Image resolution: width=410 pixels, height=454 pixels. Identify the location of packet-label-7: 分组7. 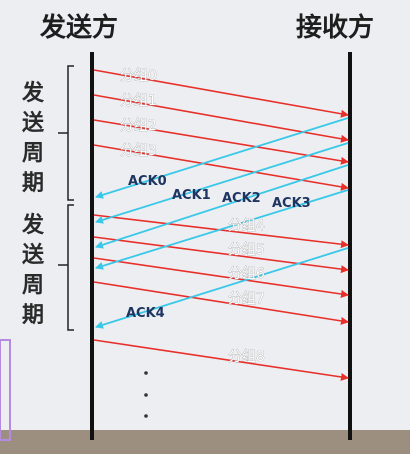
(246, 299).